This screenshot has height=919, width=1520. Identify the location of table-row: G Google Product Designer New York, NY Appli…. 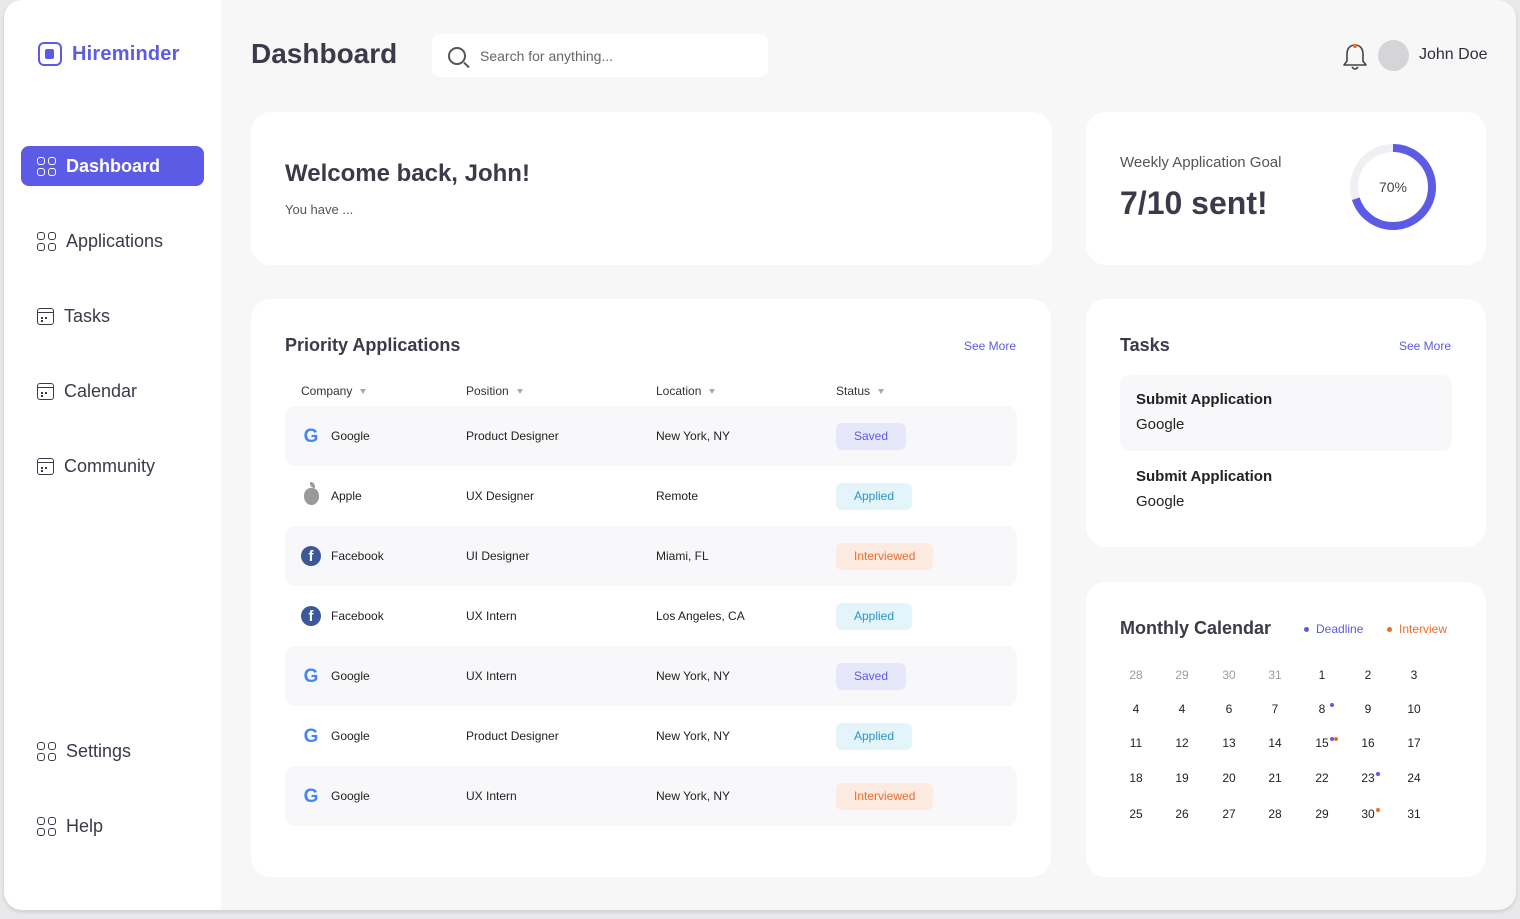
(651, 736).